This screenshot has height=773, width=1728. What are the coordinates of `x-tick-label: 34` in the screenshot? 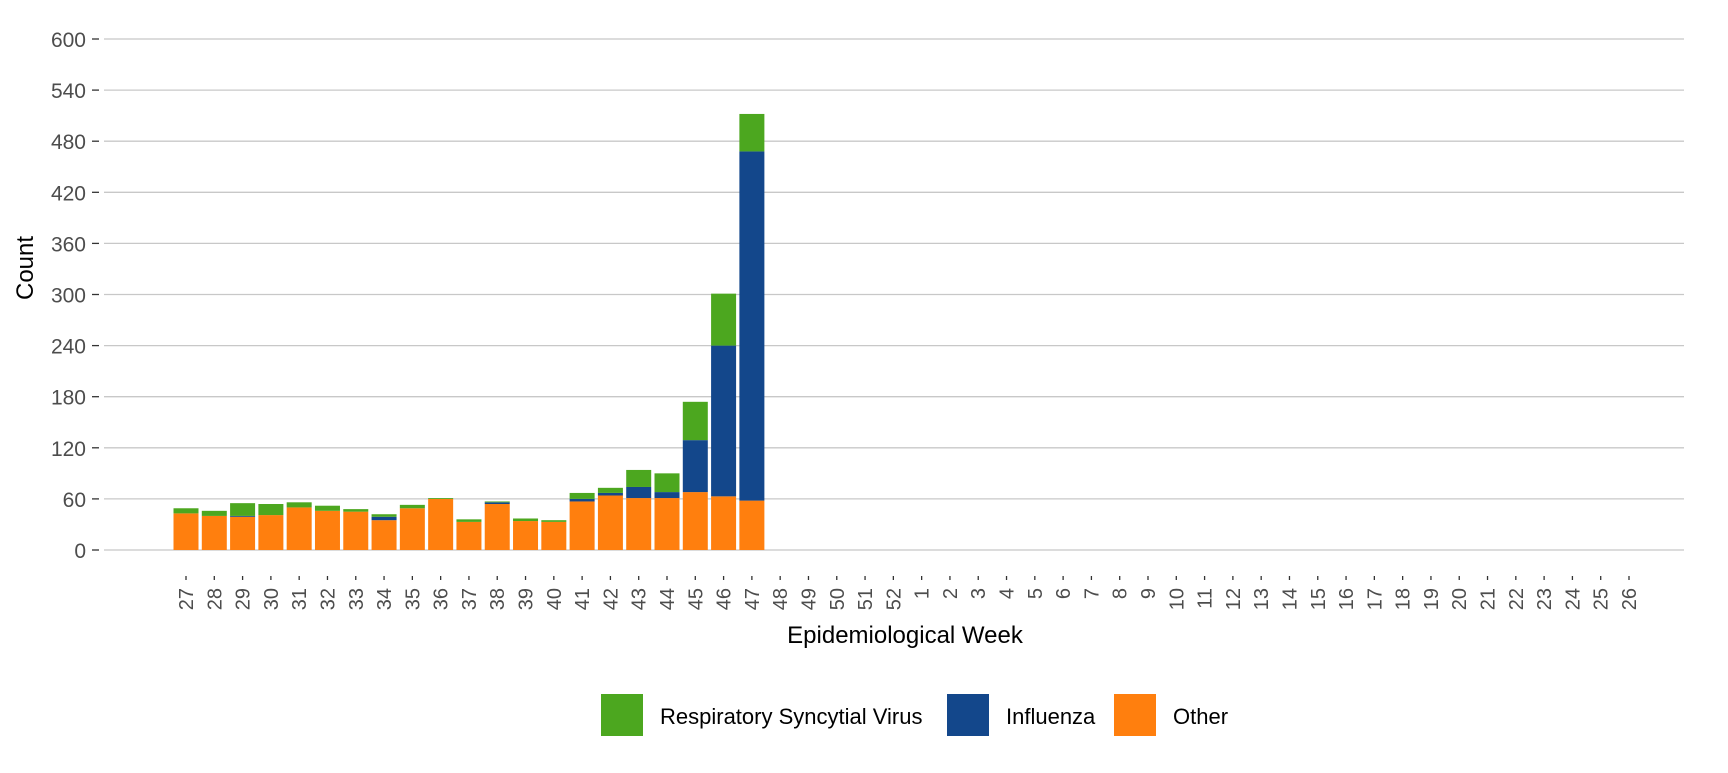 It's located at (385, 599).